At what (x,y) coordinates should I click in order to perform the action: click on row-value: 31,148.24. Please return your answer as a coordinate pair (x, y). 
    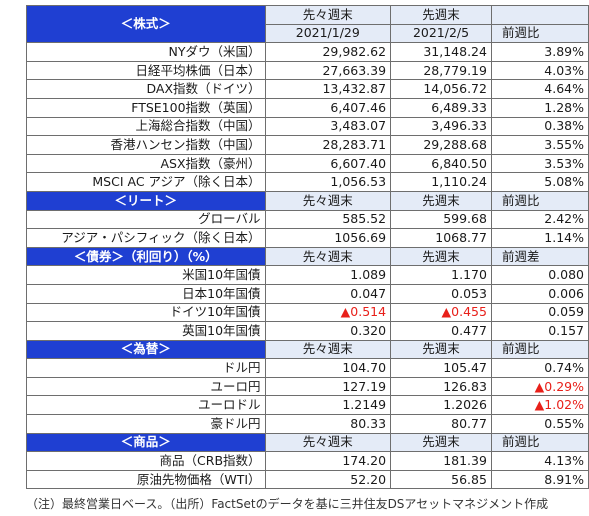
    Looking at the image, I should click on (441, 52).